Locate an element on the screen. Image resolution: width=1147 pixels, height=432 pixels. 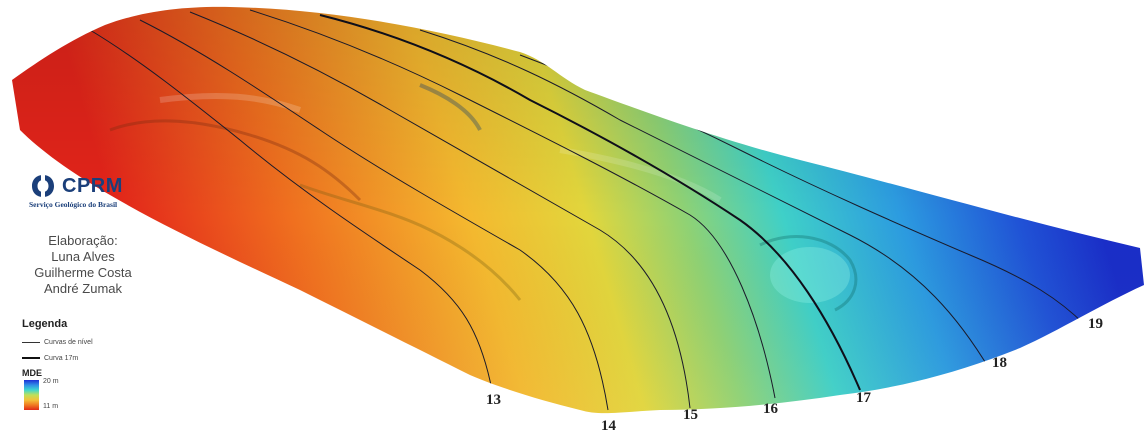
legend-title: Legenda is located at coordinates (45, 324).